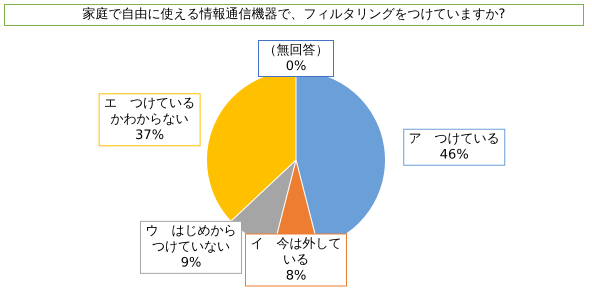 The height and width of the screenshot is (288, 592). I want to click on data-label: 9%, so click(191, 263).